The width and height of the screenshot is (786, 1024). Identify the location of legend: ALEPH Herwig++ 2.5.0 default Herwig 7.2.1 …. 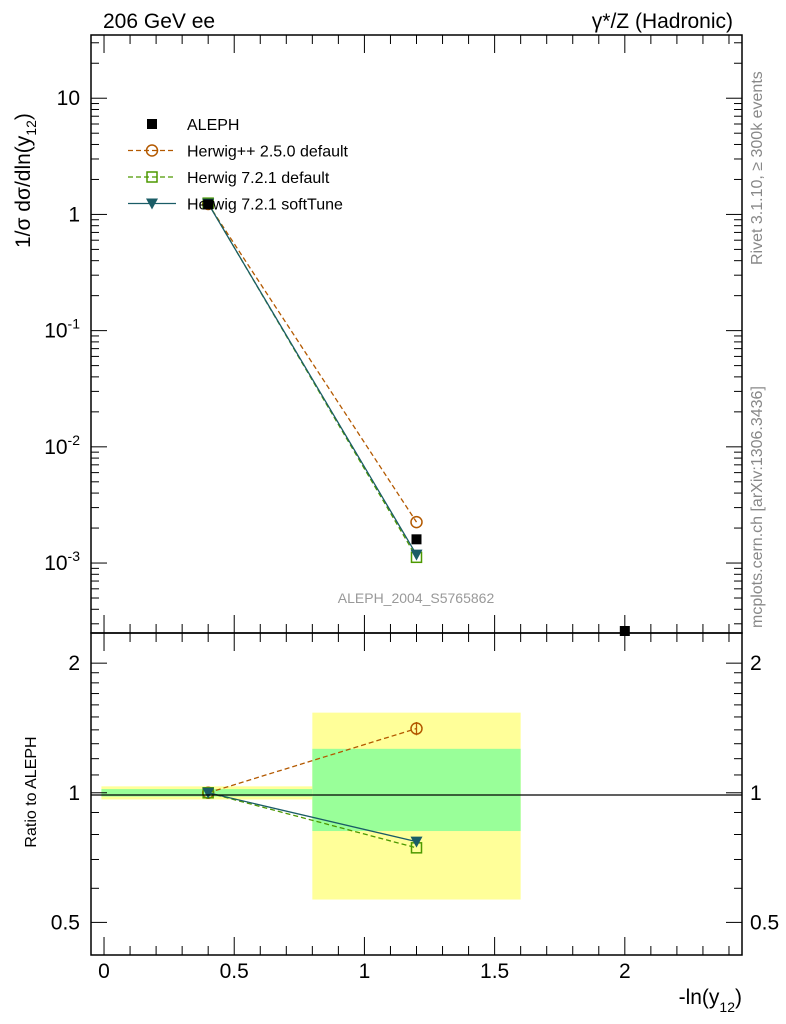
(238, 165).